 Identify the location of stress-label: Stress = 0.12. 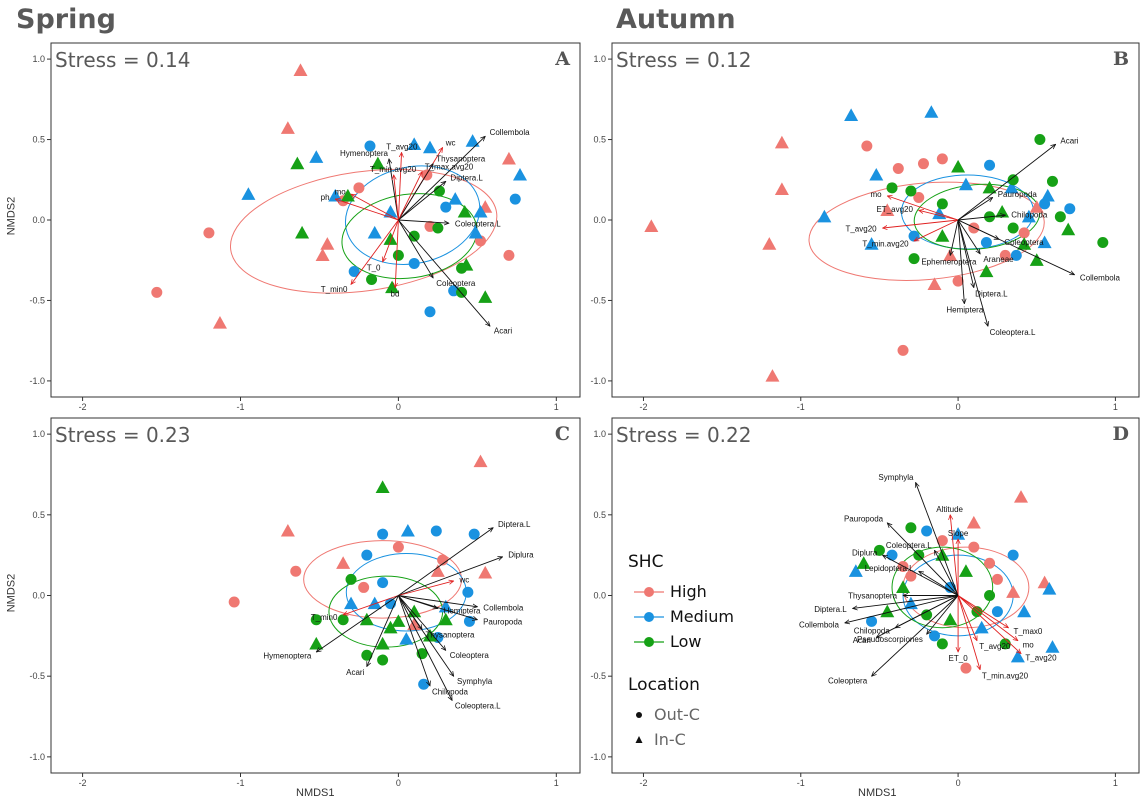
(683, 60).